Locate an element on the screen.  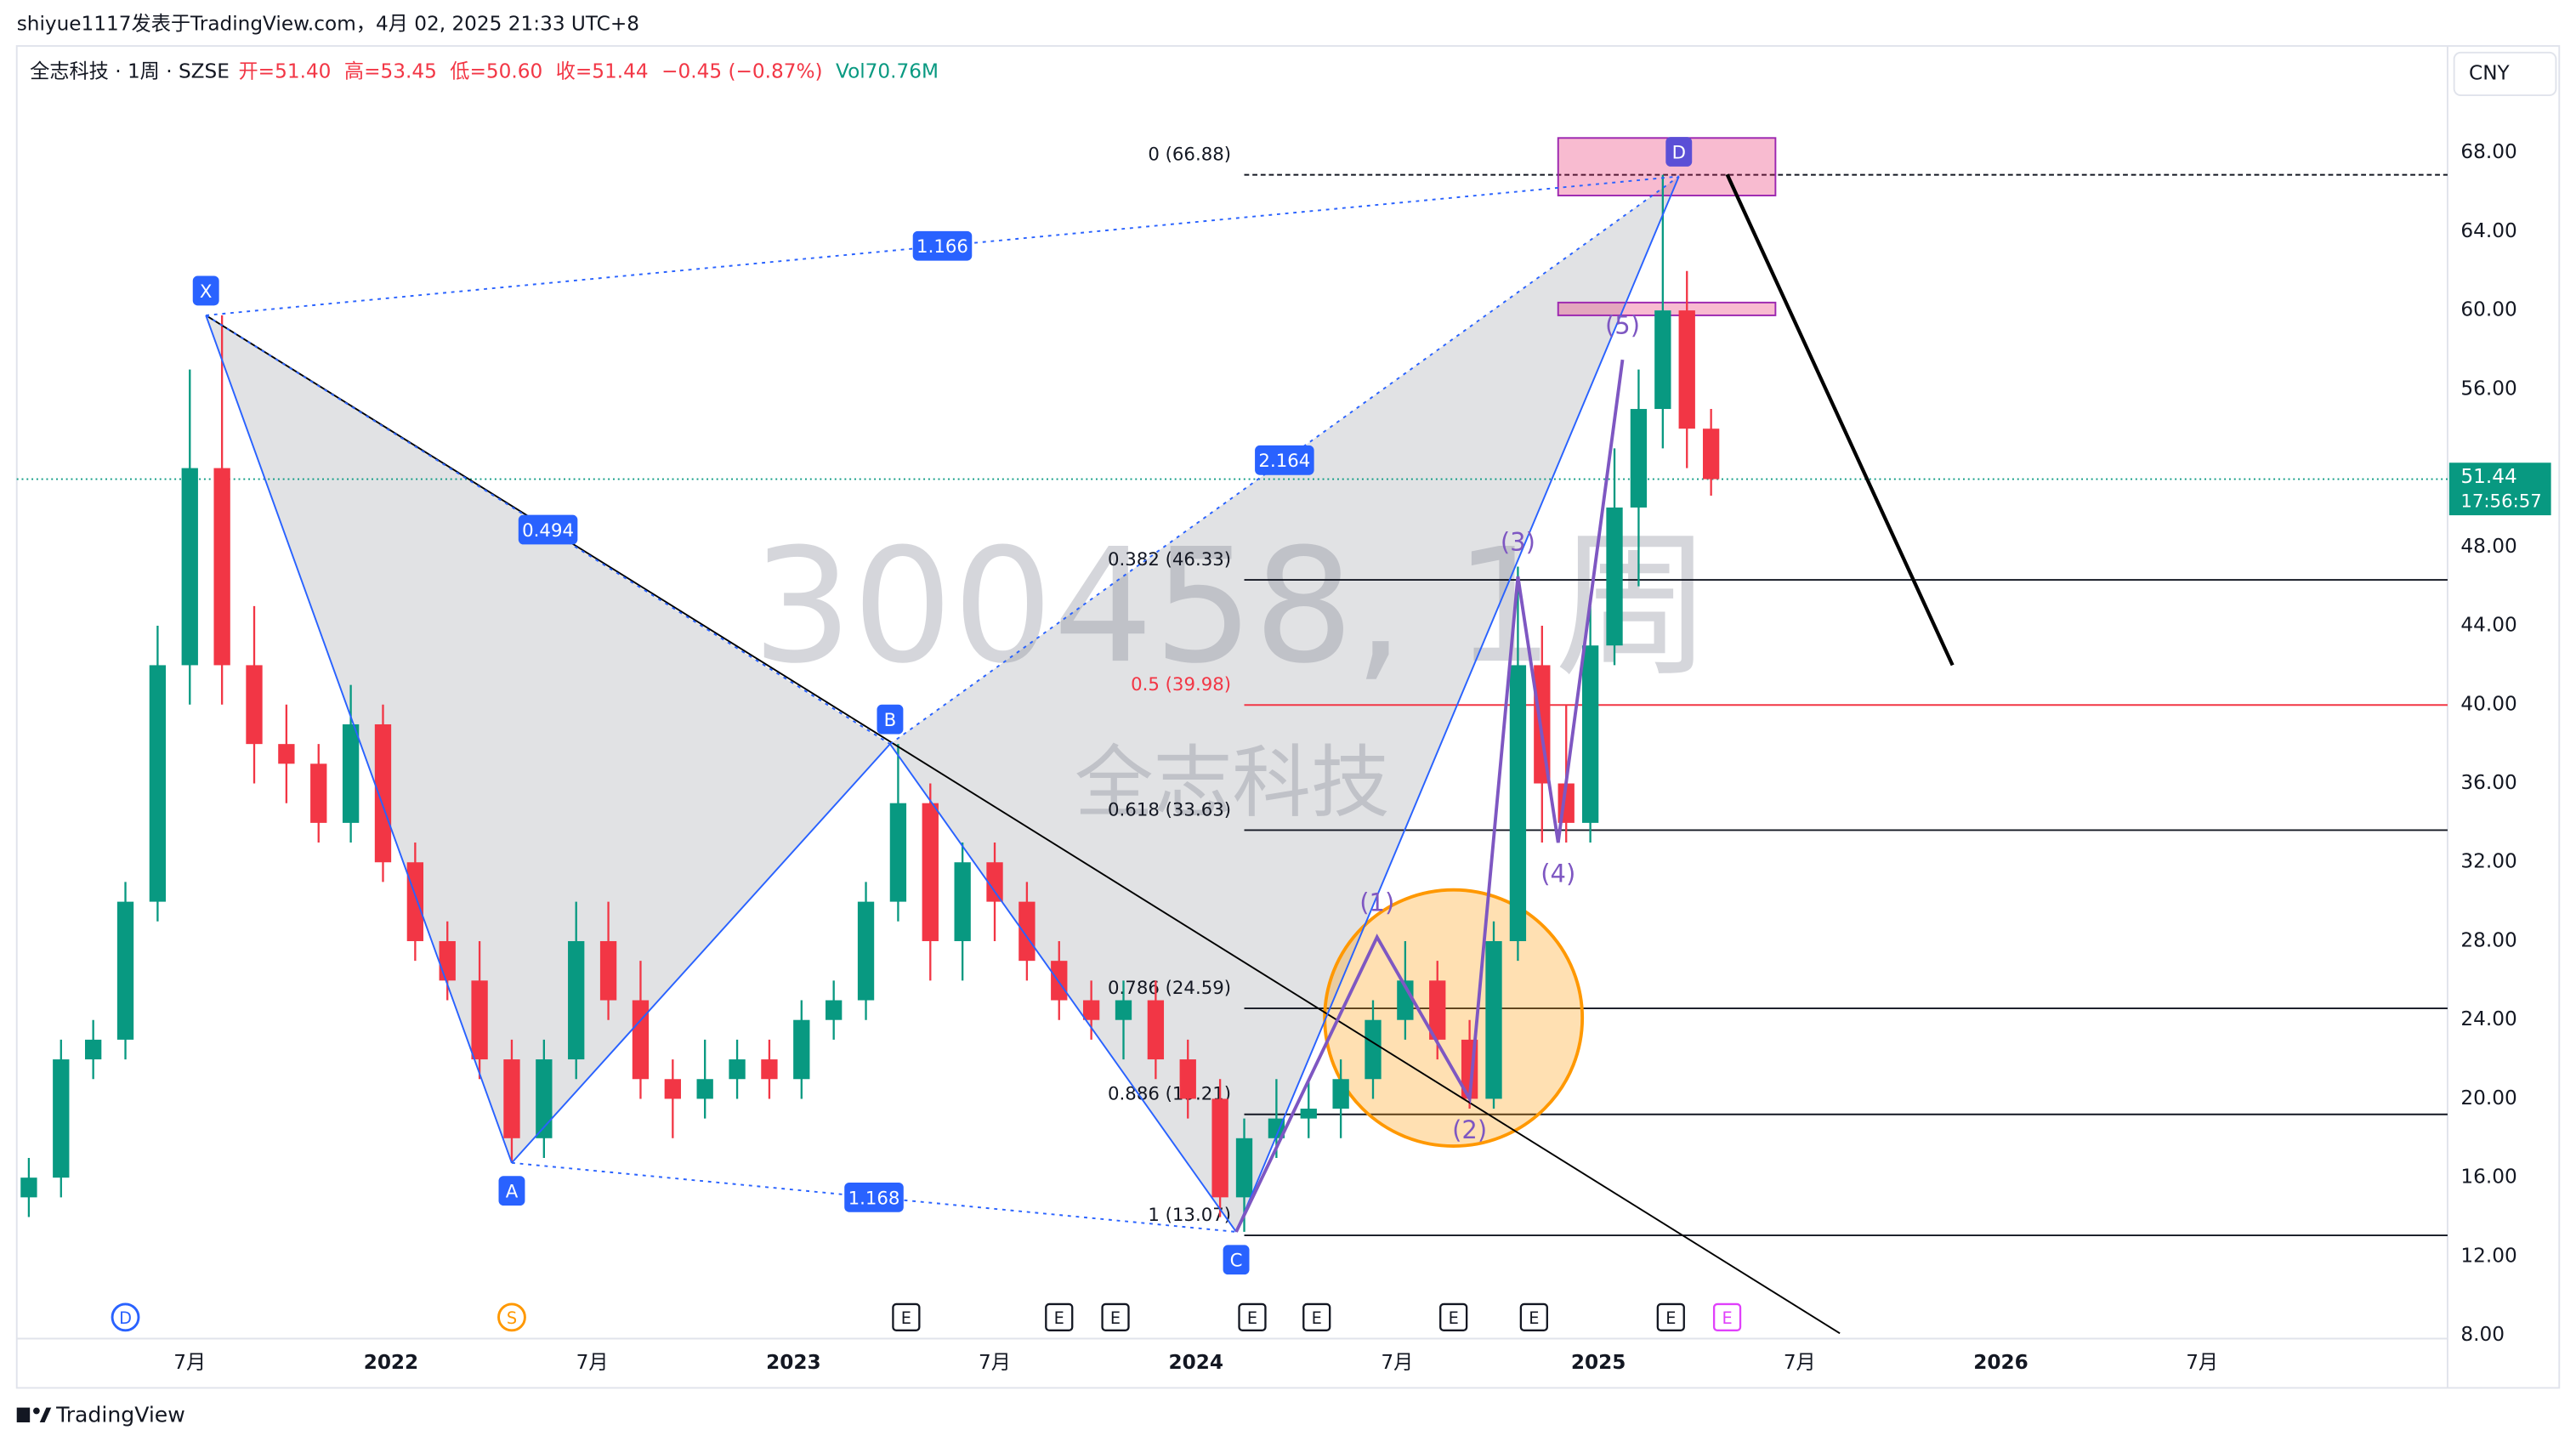
y-tick-label: 28.00 is located at coordinates (2488, 939).